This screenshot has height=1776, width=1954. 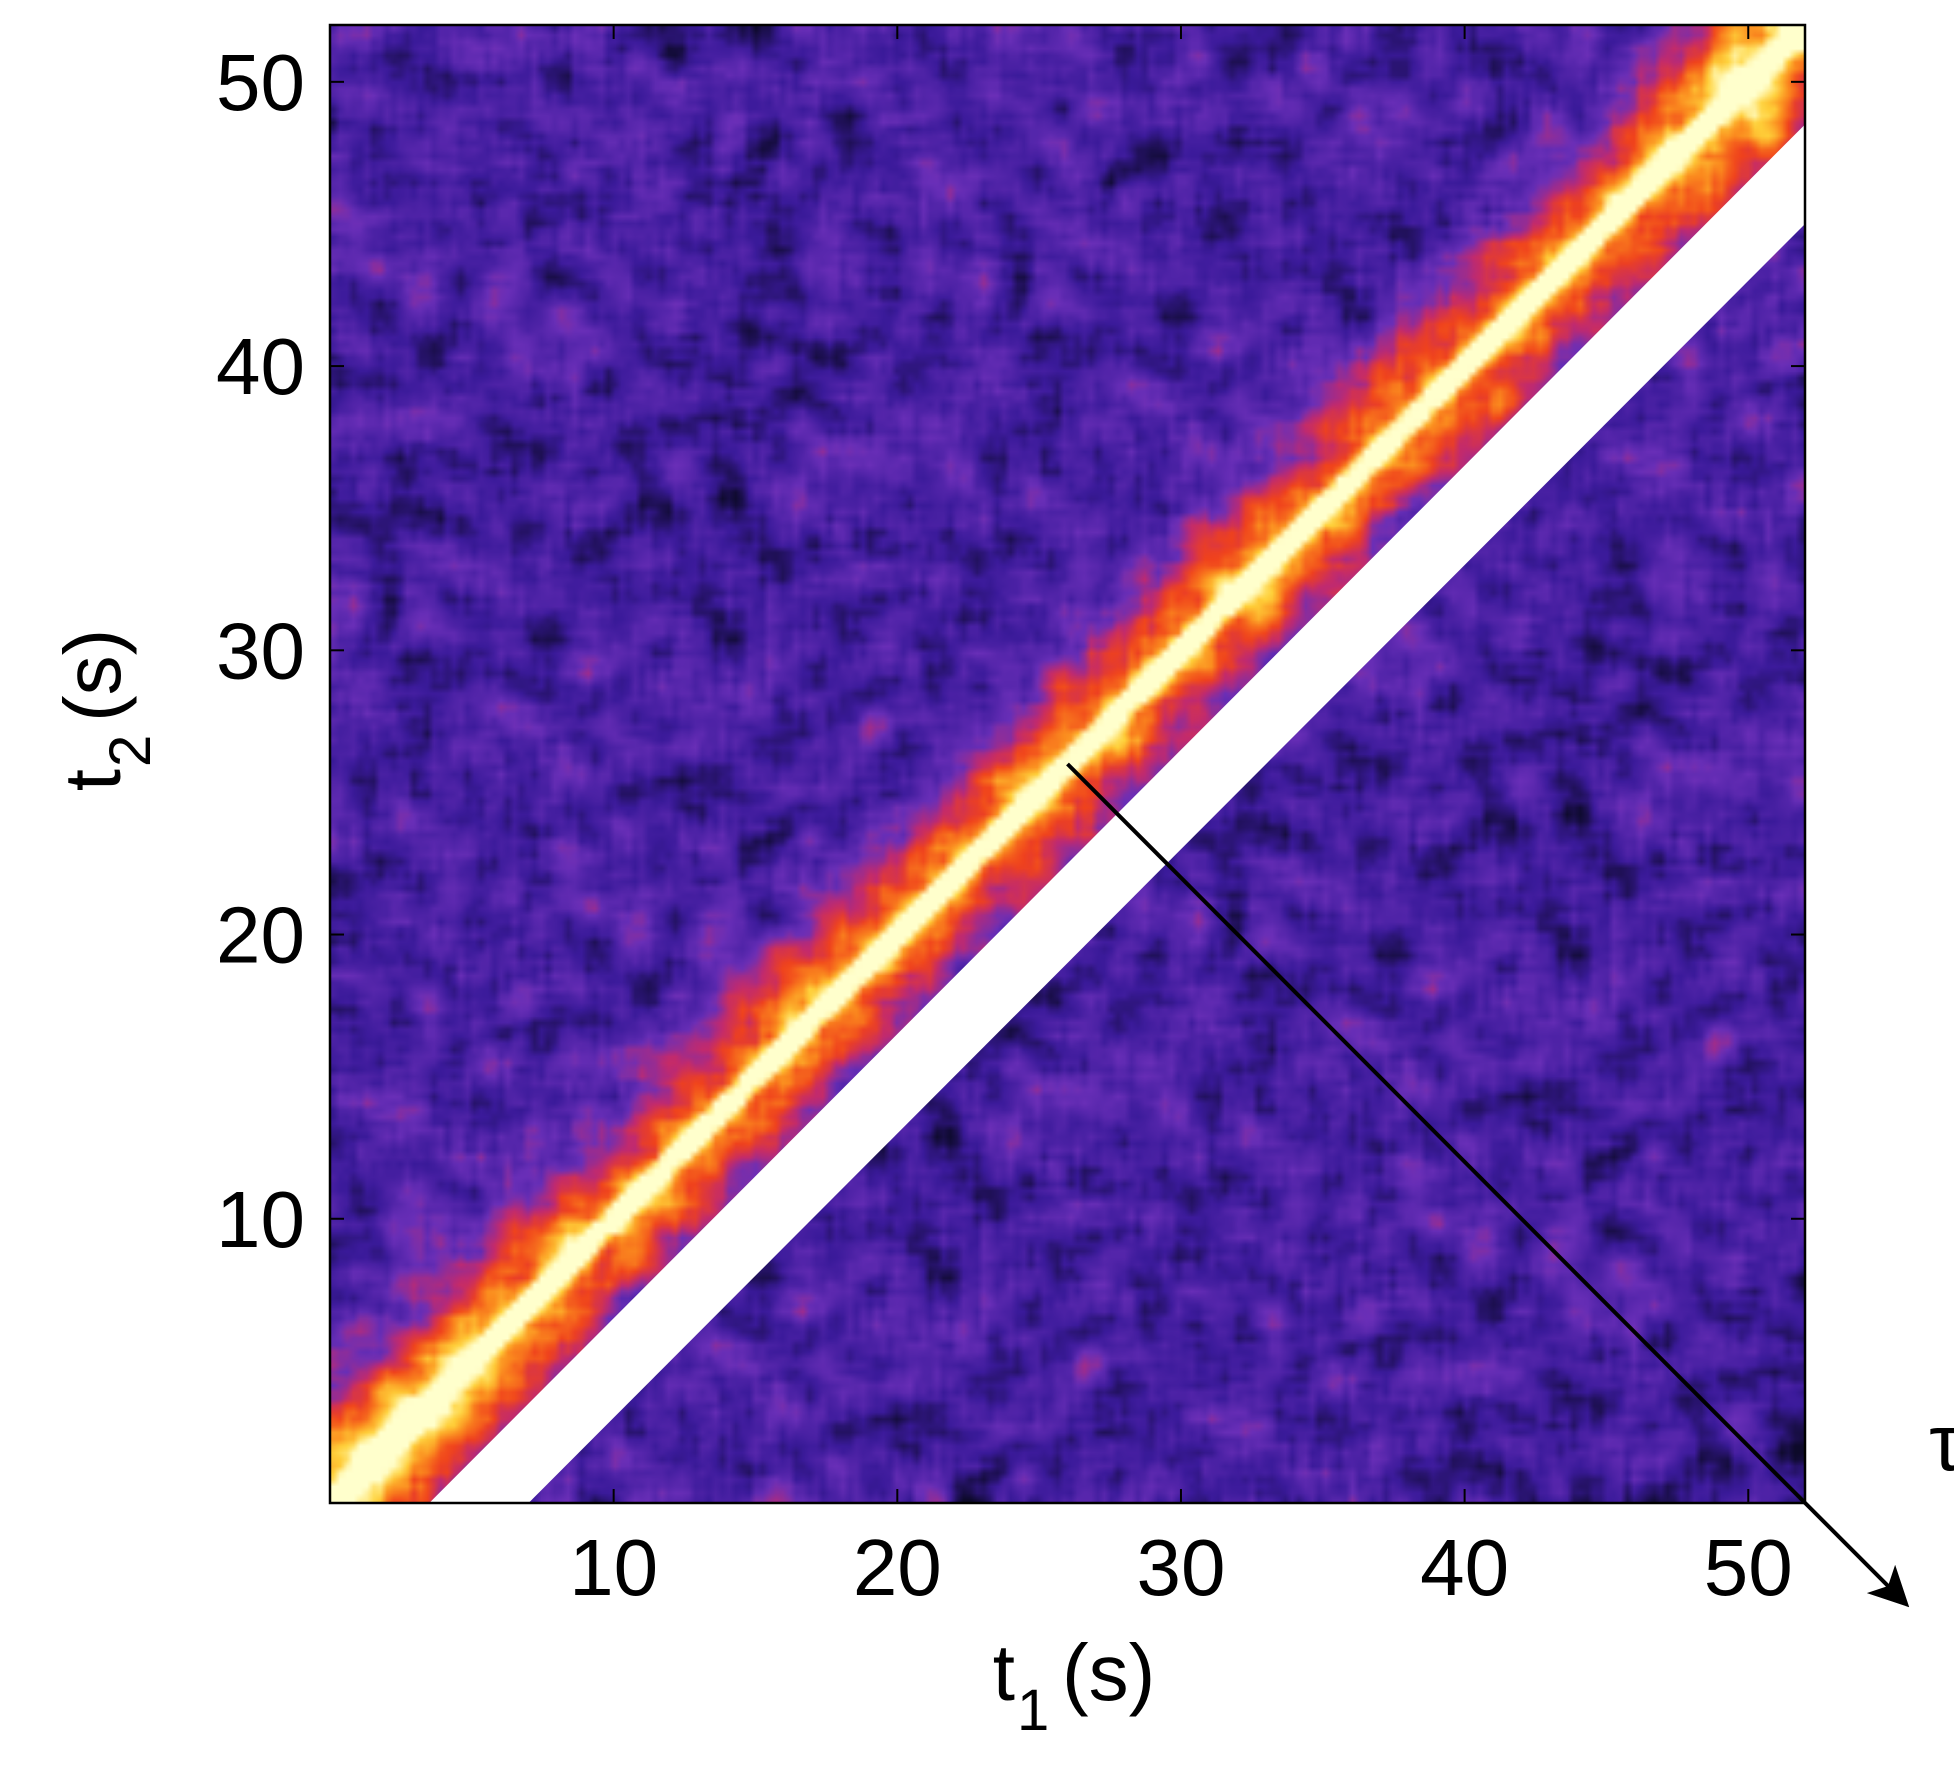 What do you see at coordinates (1748, 1567) in the screenshot?
I see `x-tick-label: 50` at bounding box center [1748, 1567].